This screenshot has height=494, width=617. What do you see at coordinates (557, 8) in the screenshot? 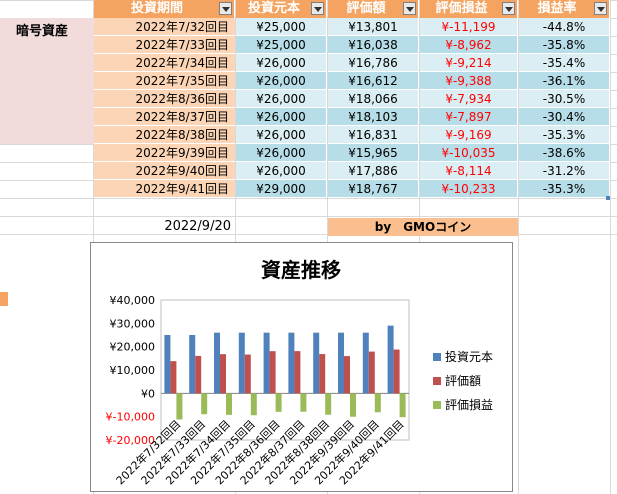
I see `header-label: 損益率` at bounding box center [557, 8].